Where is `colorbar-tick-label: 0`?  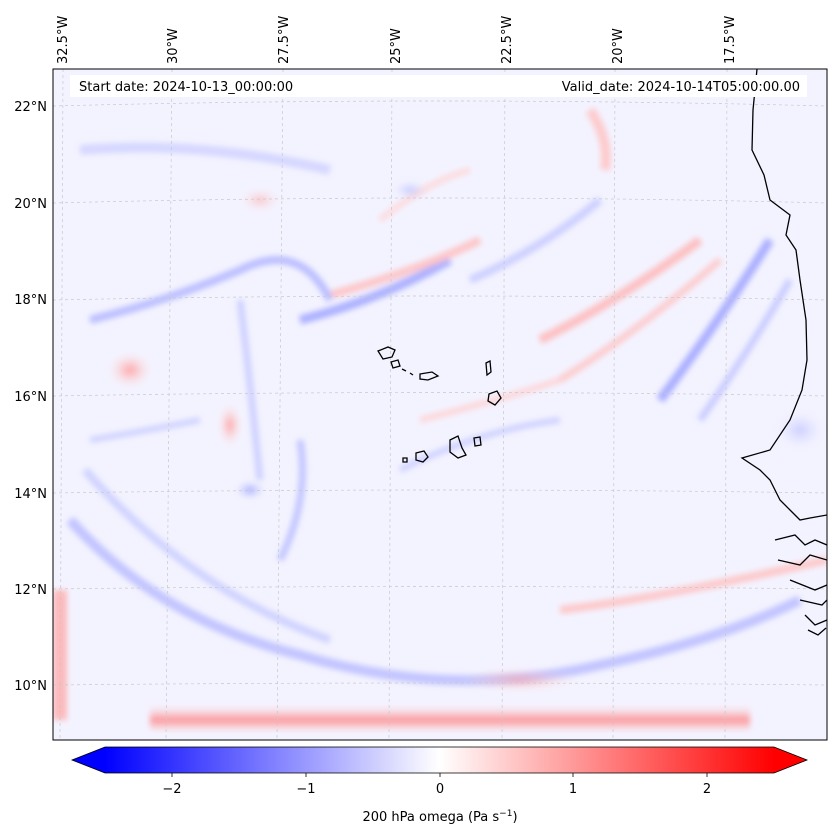
colorbar-tick-label: 0 is located at coordinates (440, 789).